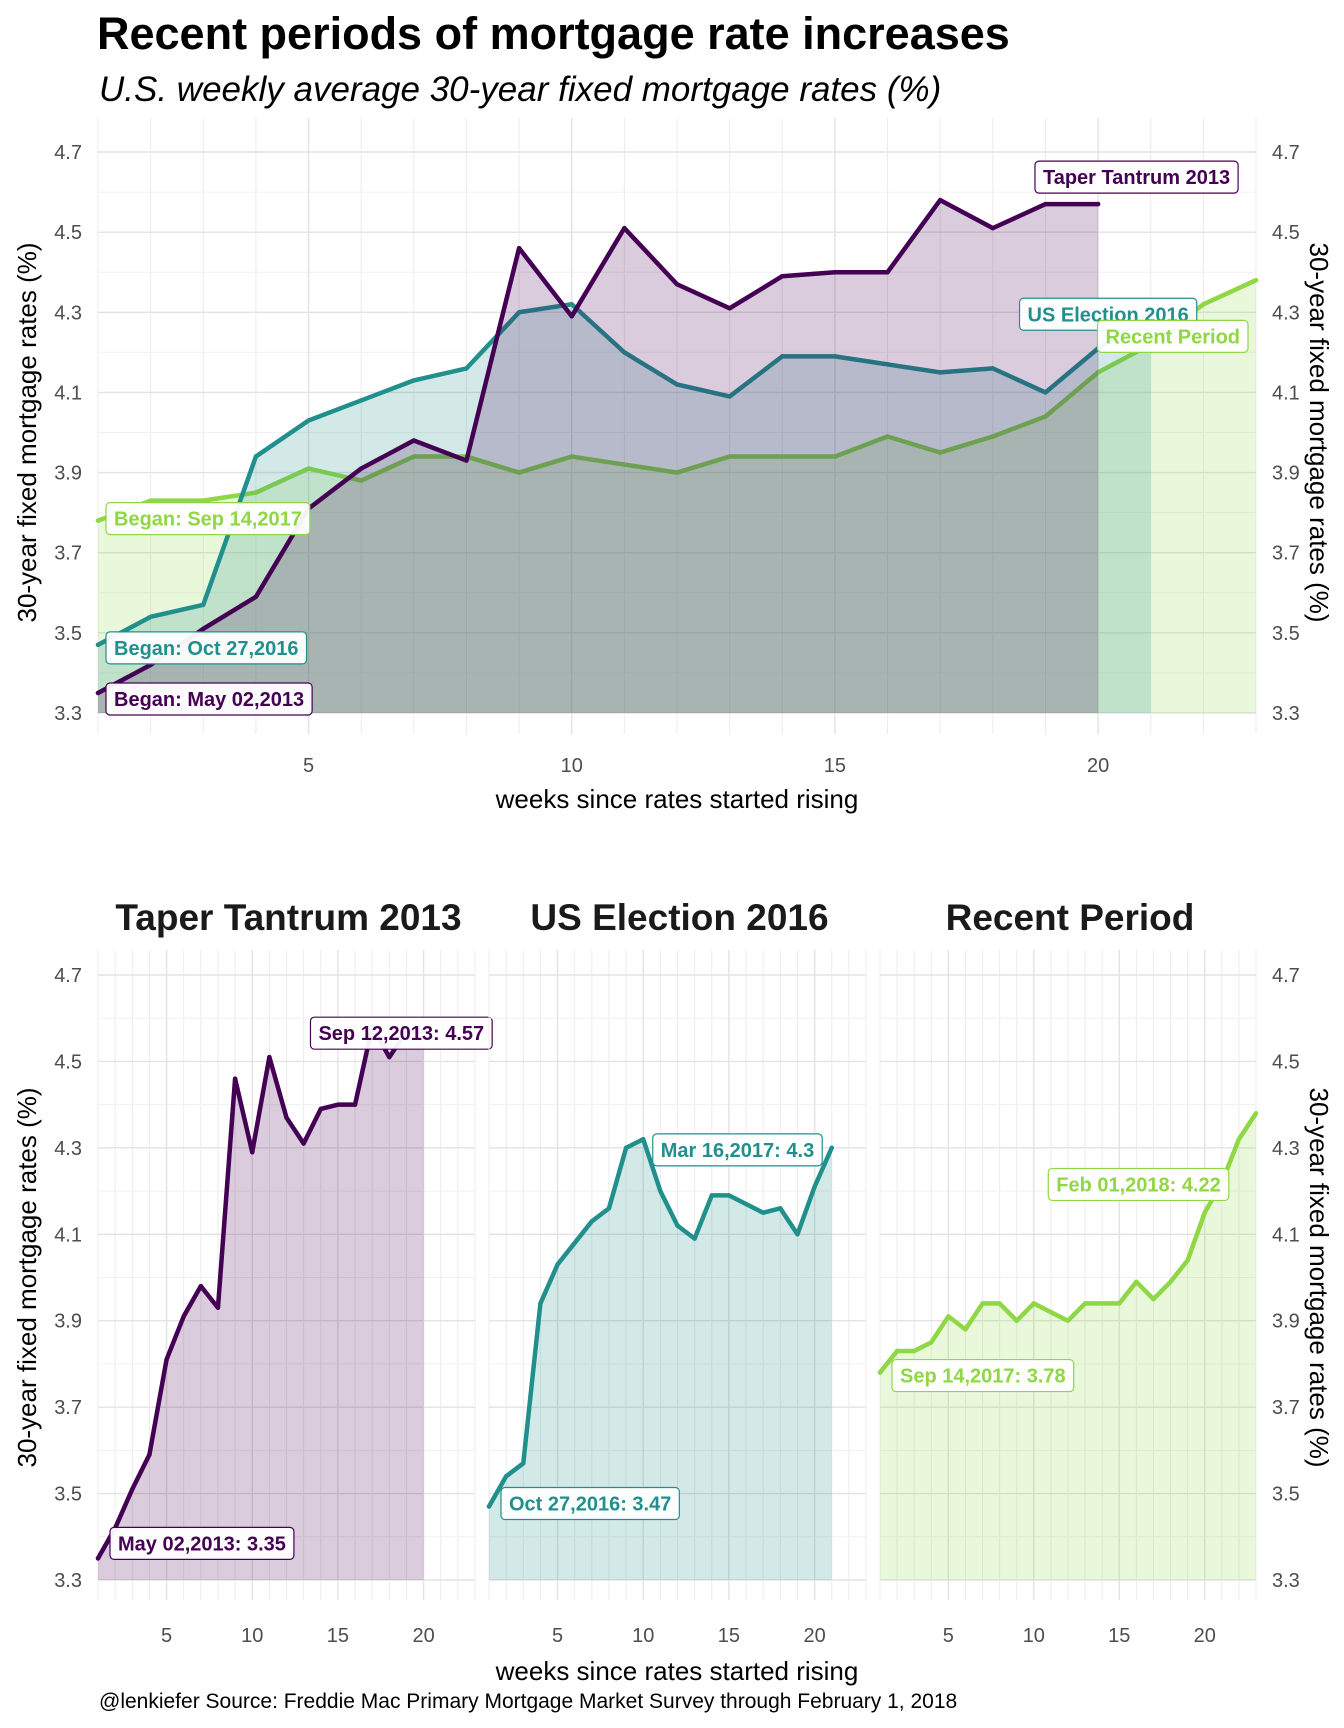 The width and height of the screenshot is (1344, 1728). I want to click on facet-election-start-label-text: Oct 27,2016: 3.47, so click(590, 1505).